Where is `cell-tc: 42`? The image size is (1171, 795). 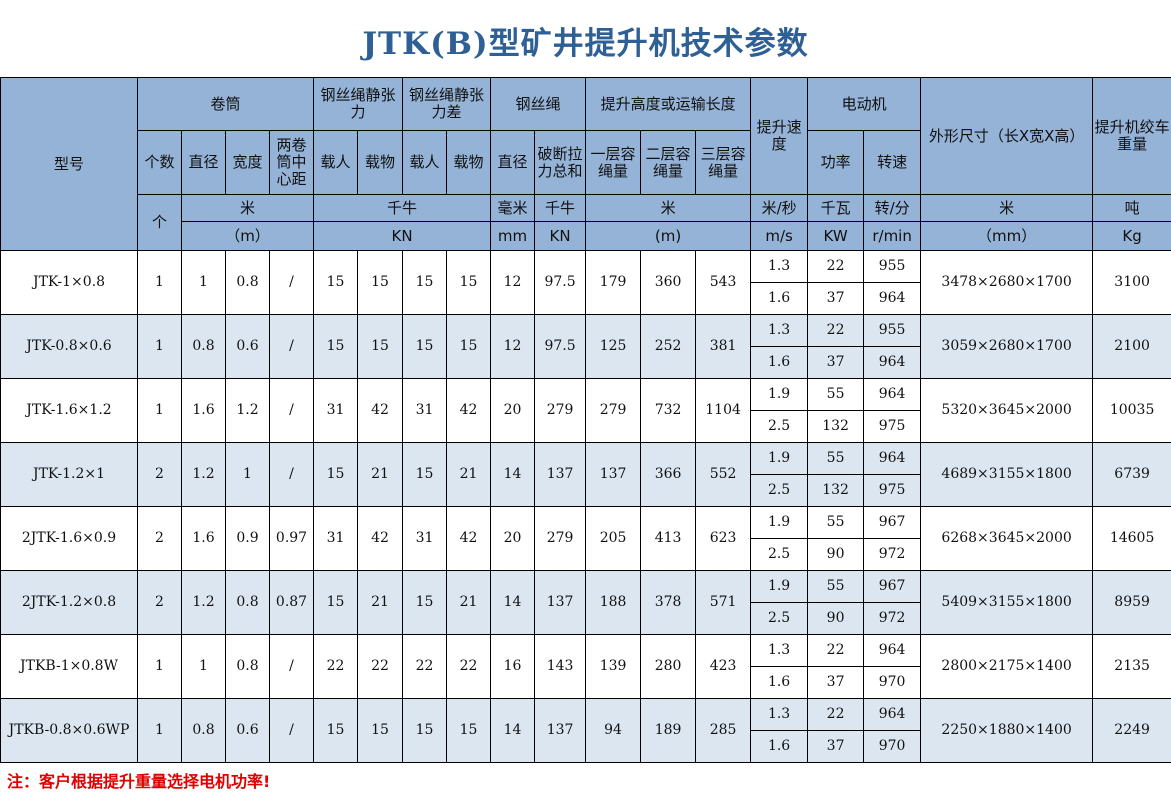
cell-tc: 42 is located at coordinates (380, 538).